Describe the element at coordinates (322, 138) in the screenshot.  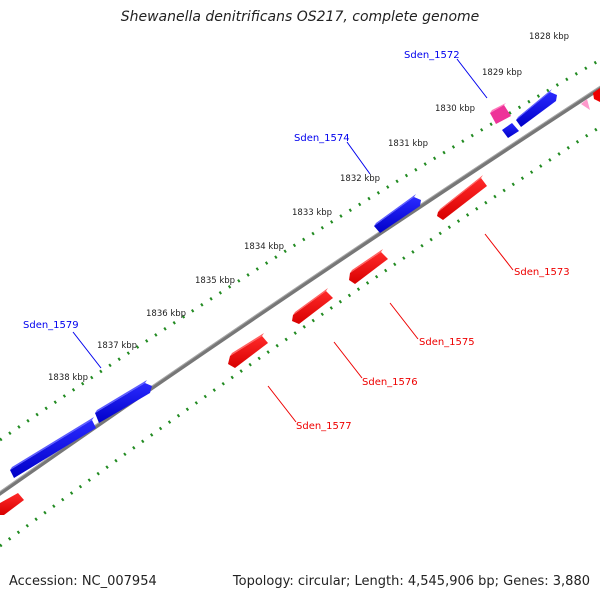
I see `gene-label-sden-1574: Sden_1574` at that location.